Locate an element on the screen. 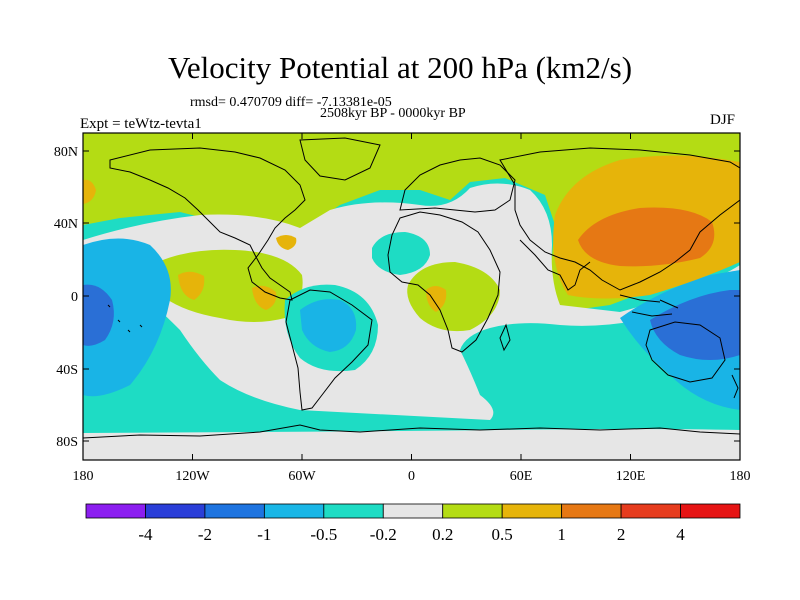  colorbar is located at coordinates (413, 511).